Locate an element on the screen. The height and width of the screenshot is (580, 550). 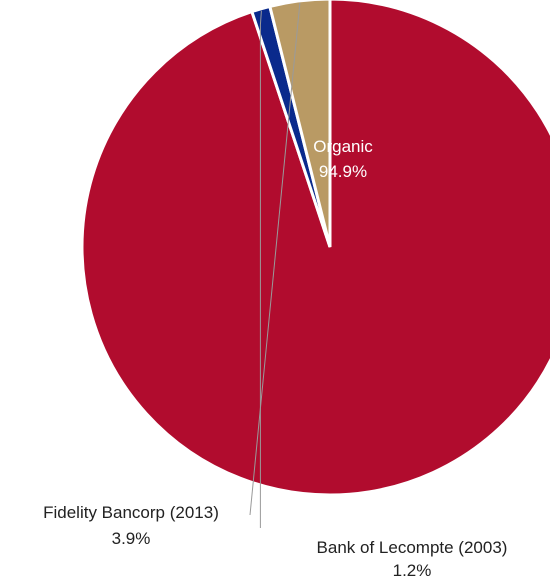
slice-label-fidelity-bancorp: Fidelity Bancorp (2013) is located at coordinates (131, 512).